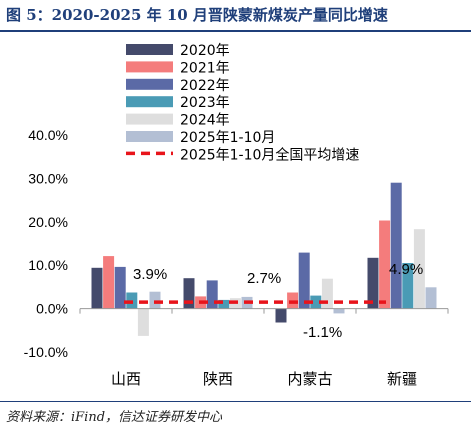 The width and height of the screenshot is (471, 429). Describe the element at coordinates (269, 154) in the screenshot. I see `legend-label: 2025年1-10月全国平均增速` at that location.